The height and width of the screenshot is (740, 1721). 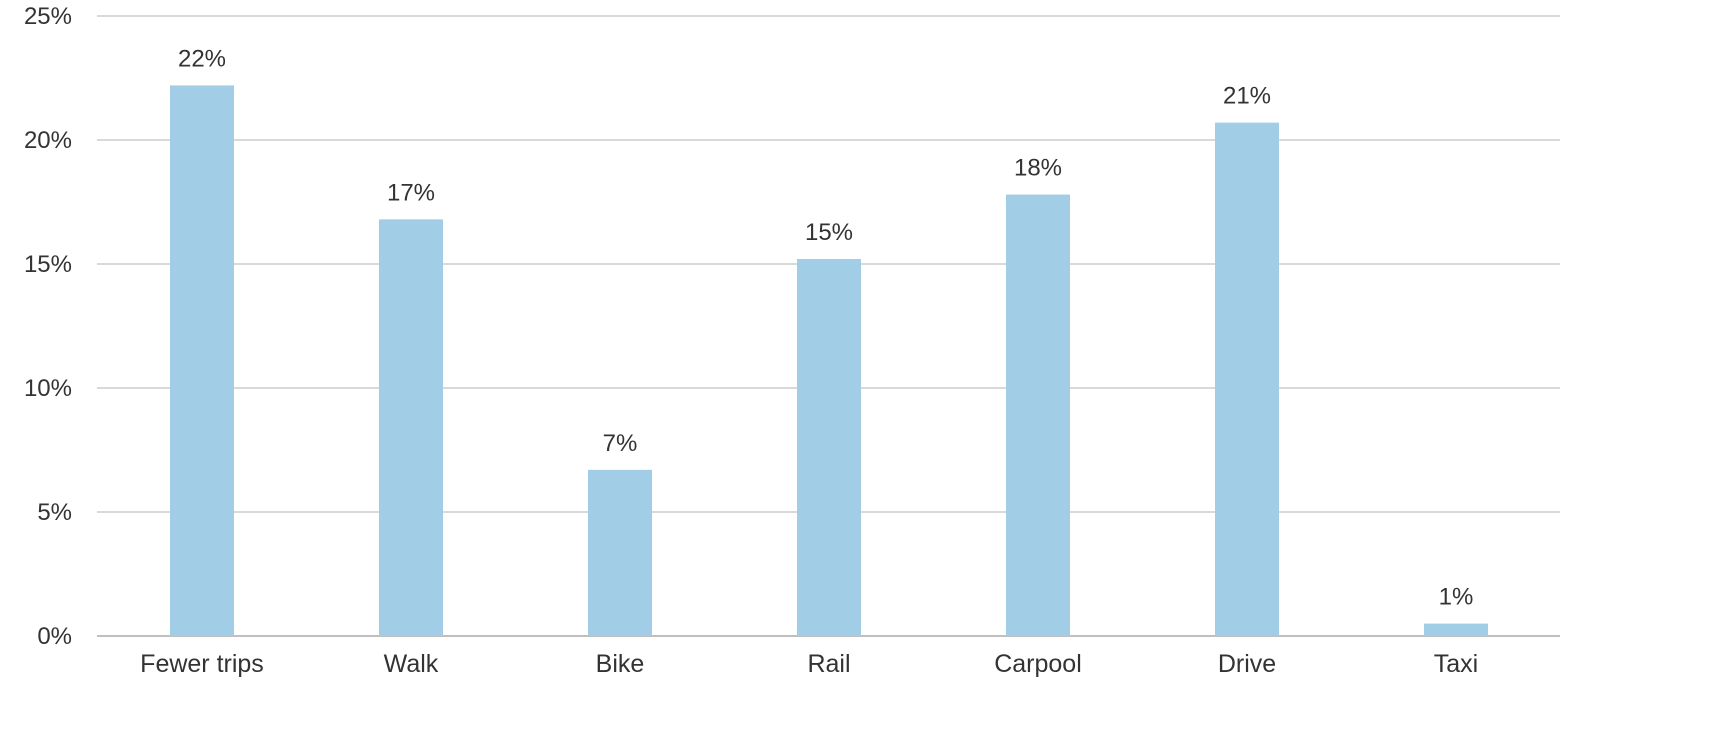 What do you see at coordinates (54, 636) in the screenshot?
I see `y-tick-label: 0%` at bounding box center [54, 636].